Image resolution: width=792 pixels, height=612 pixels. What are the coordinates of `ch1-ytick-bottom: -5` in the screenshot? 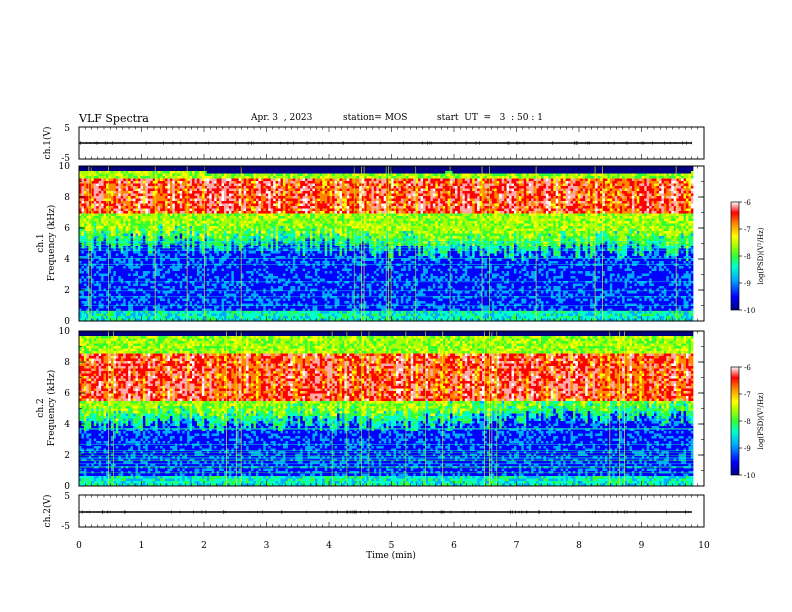 It's located at (65, 159).